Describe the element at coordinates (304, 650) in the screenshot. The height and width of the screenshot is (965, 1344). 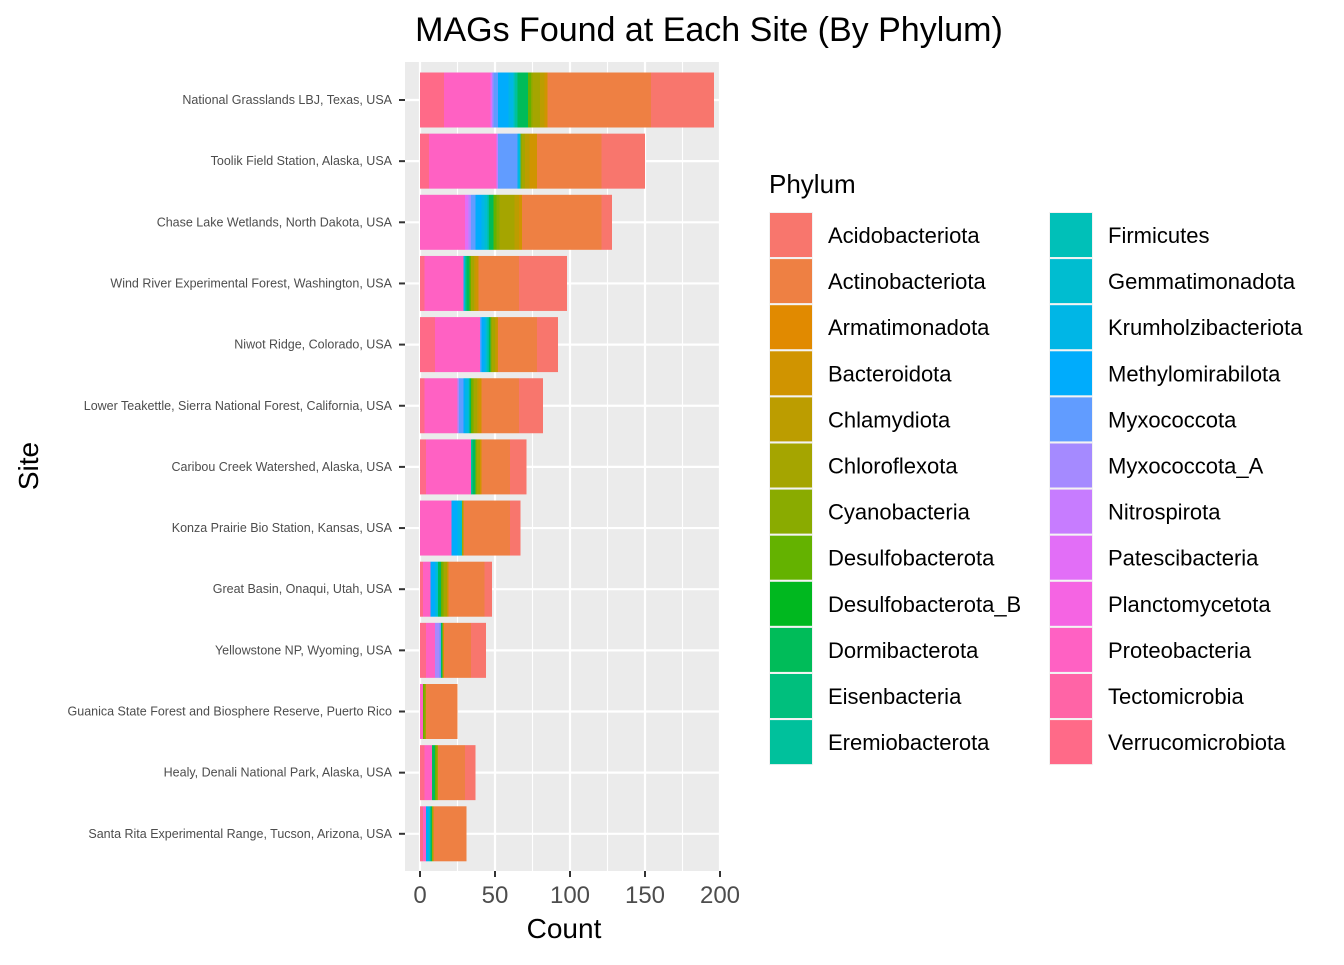
I see `y-tick-label: Yellowstone NP, Wyoming, USA` at that location.